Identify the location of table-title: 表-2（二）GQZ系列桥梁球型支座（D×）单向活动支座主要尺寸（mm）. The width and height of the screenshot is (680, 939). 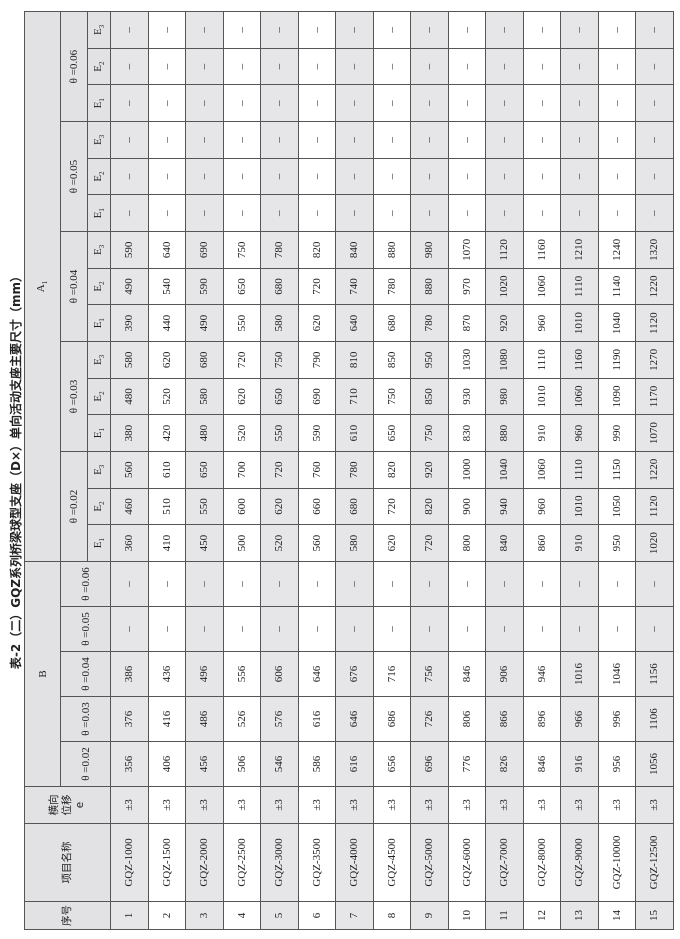
(16, 469).